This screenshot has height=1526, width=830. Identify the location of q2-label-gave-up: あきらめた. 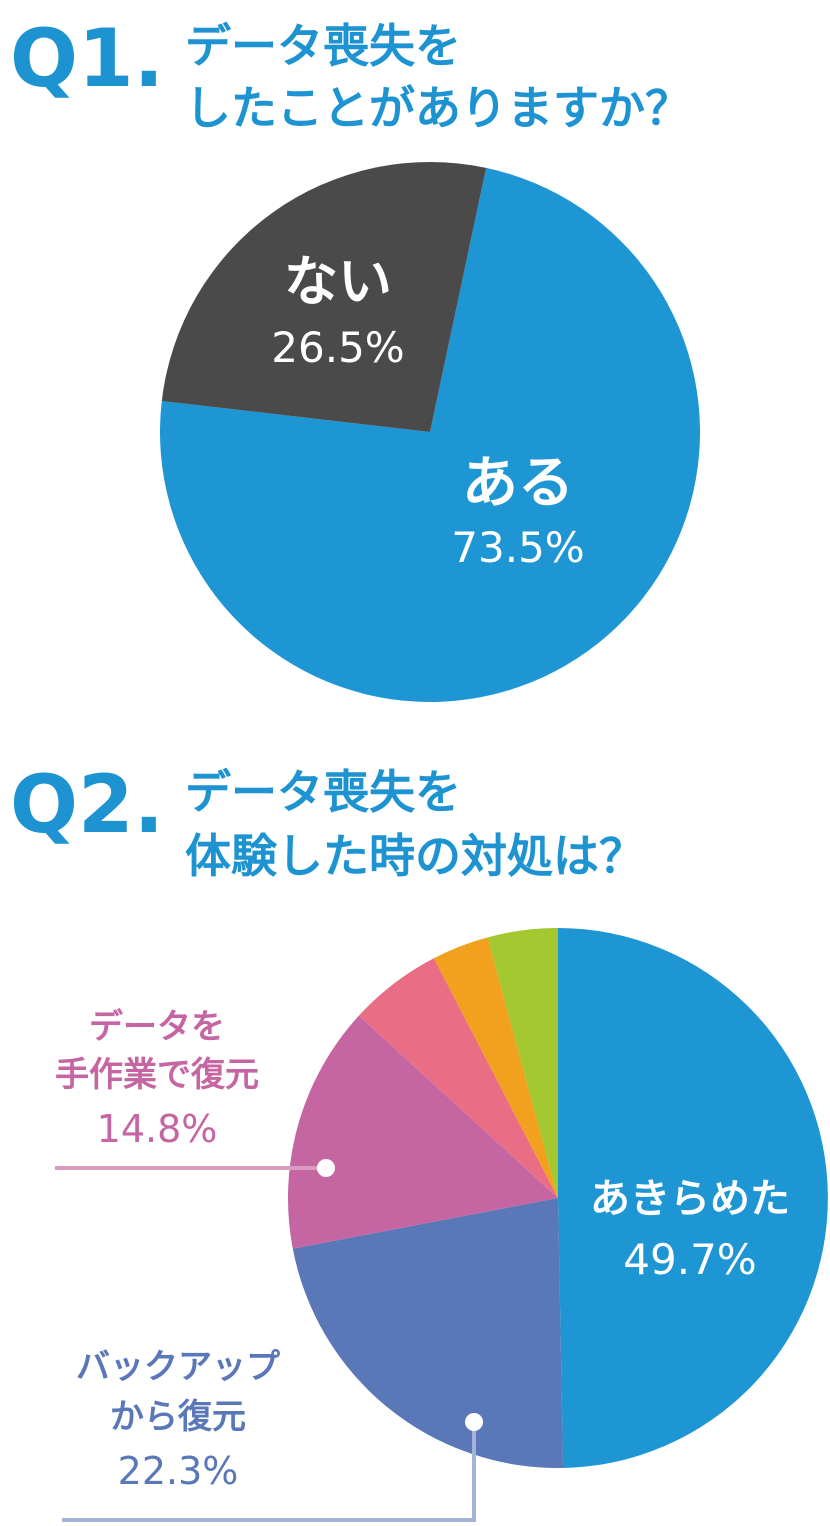
(690, 1199).